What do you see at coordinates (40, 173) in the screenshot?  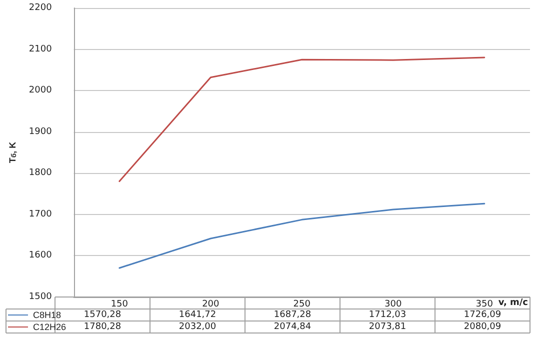 I see `y-tick-label: 1800` at bounding box center [40, 173].